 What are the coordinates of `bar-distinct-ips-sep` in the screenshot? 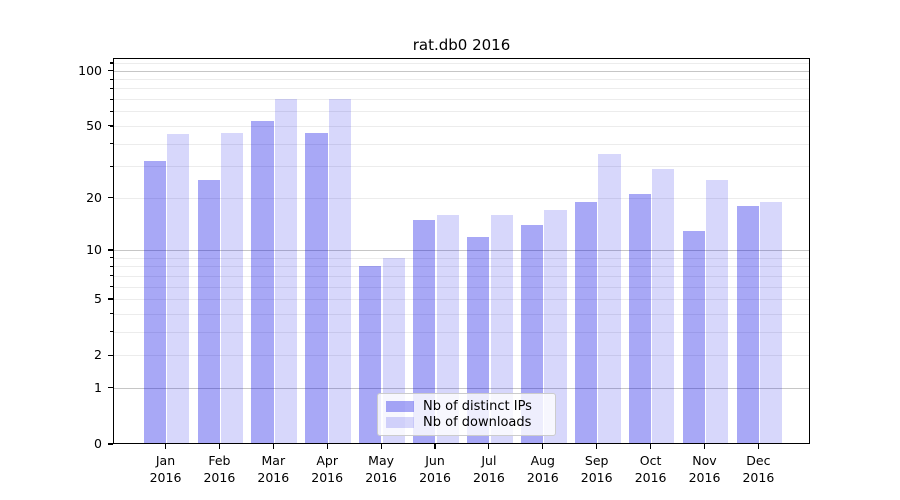 It's located at (586, 322).